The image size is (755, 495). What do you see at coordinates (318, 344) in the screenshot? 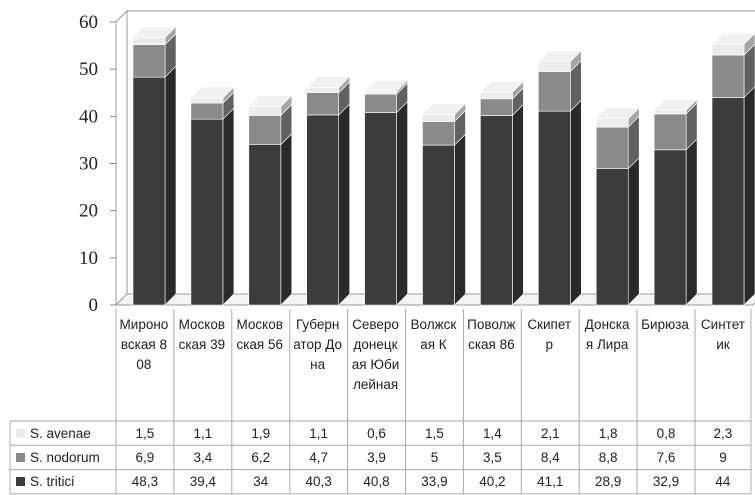
I see `category-label: Губернатор Дона` at bounding box center [318, 344].